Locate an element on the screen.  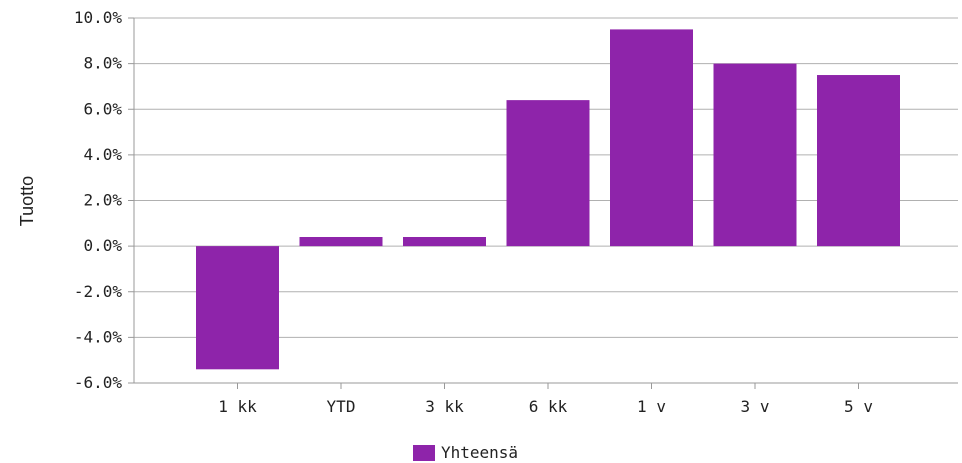
legend: Yhteensä is located at coordinates (465, 452).